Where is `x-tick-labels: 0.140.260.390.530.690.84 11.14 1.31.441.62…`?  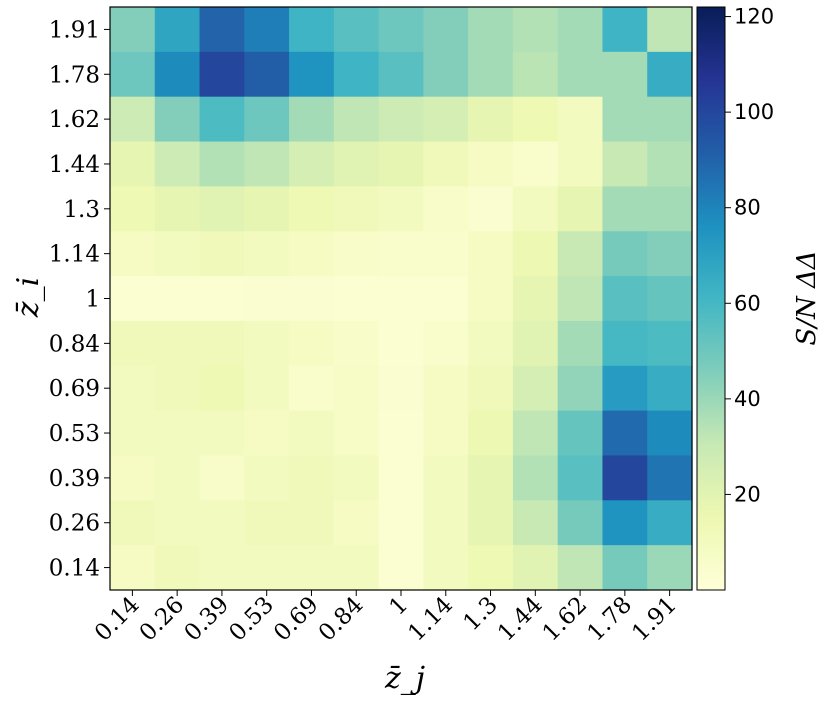 x-tick-labels: 0.140.260.390.530.690.84 11.14 1.31.441.62… is located at coordinates (386, 618).